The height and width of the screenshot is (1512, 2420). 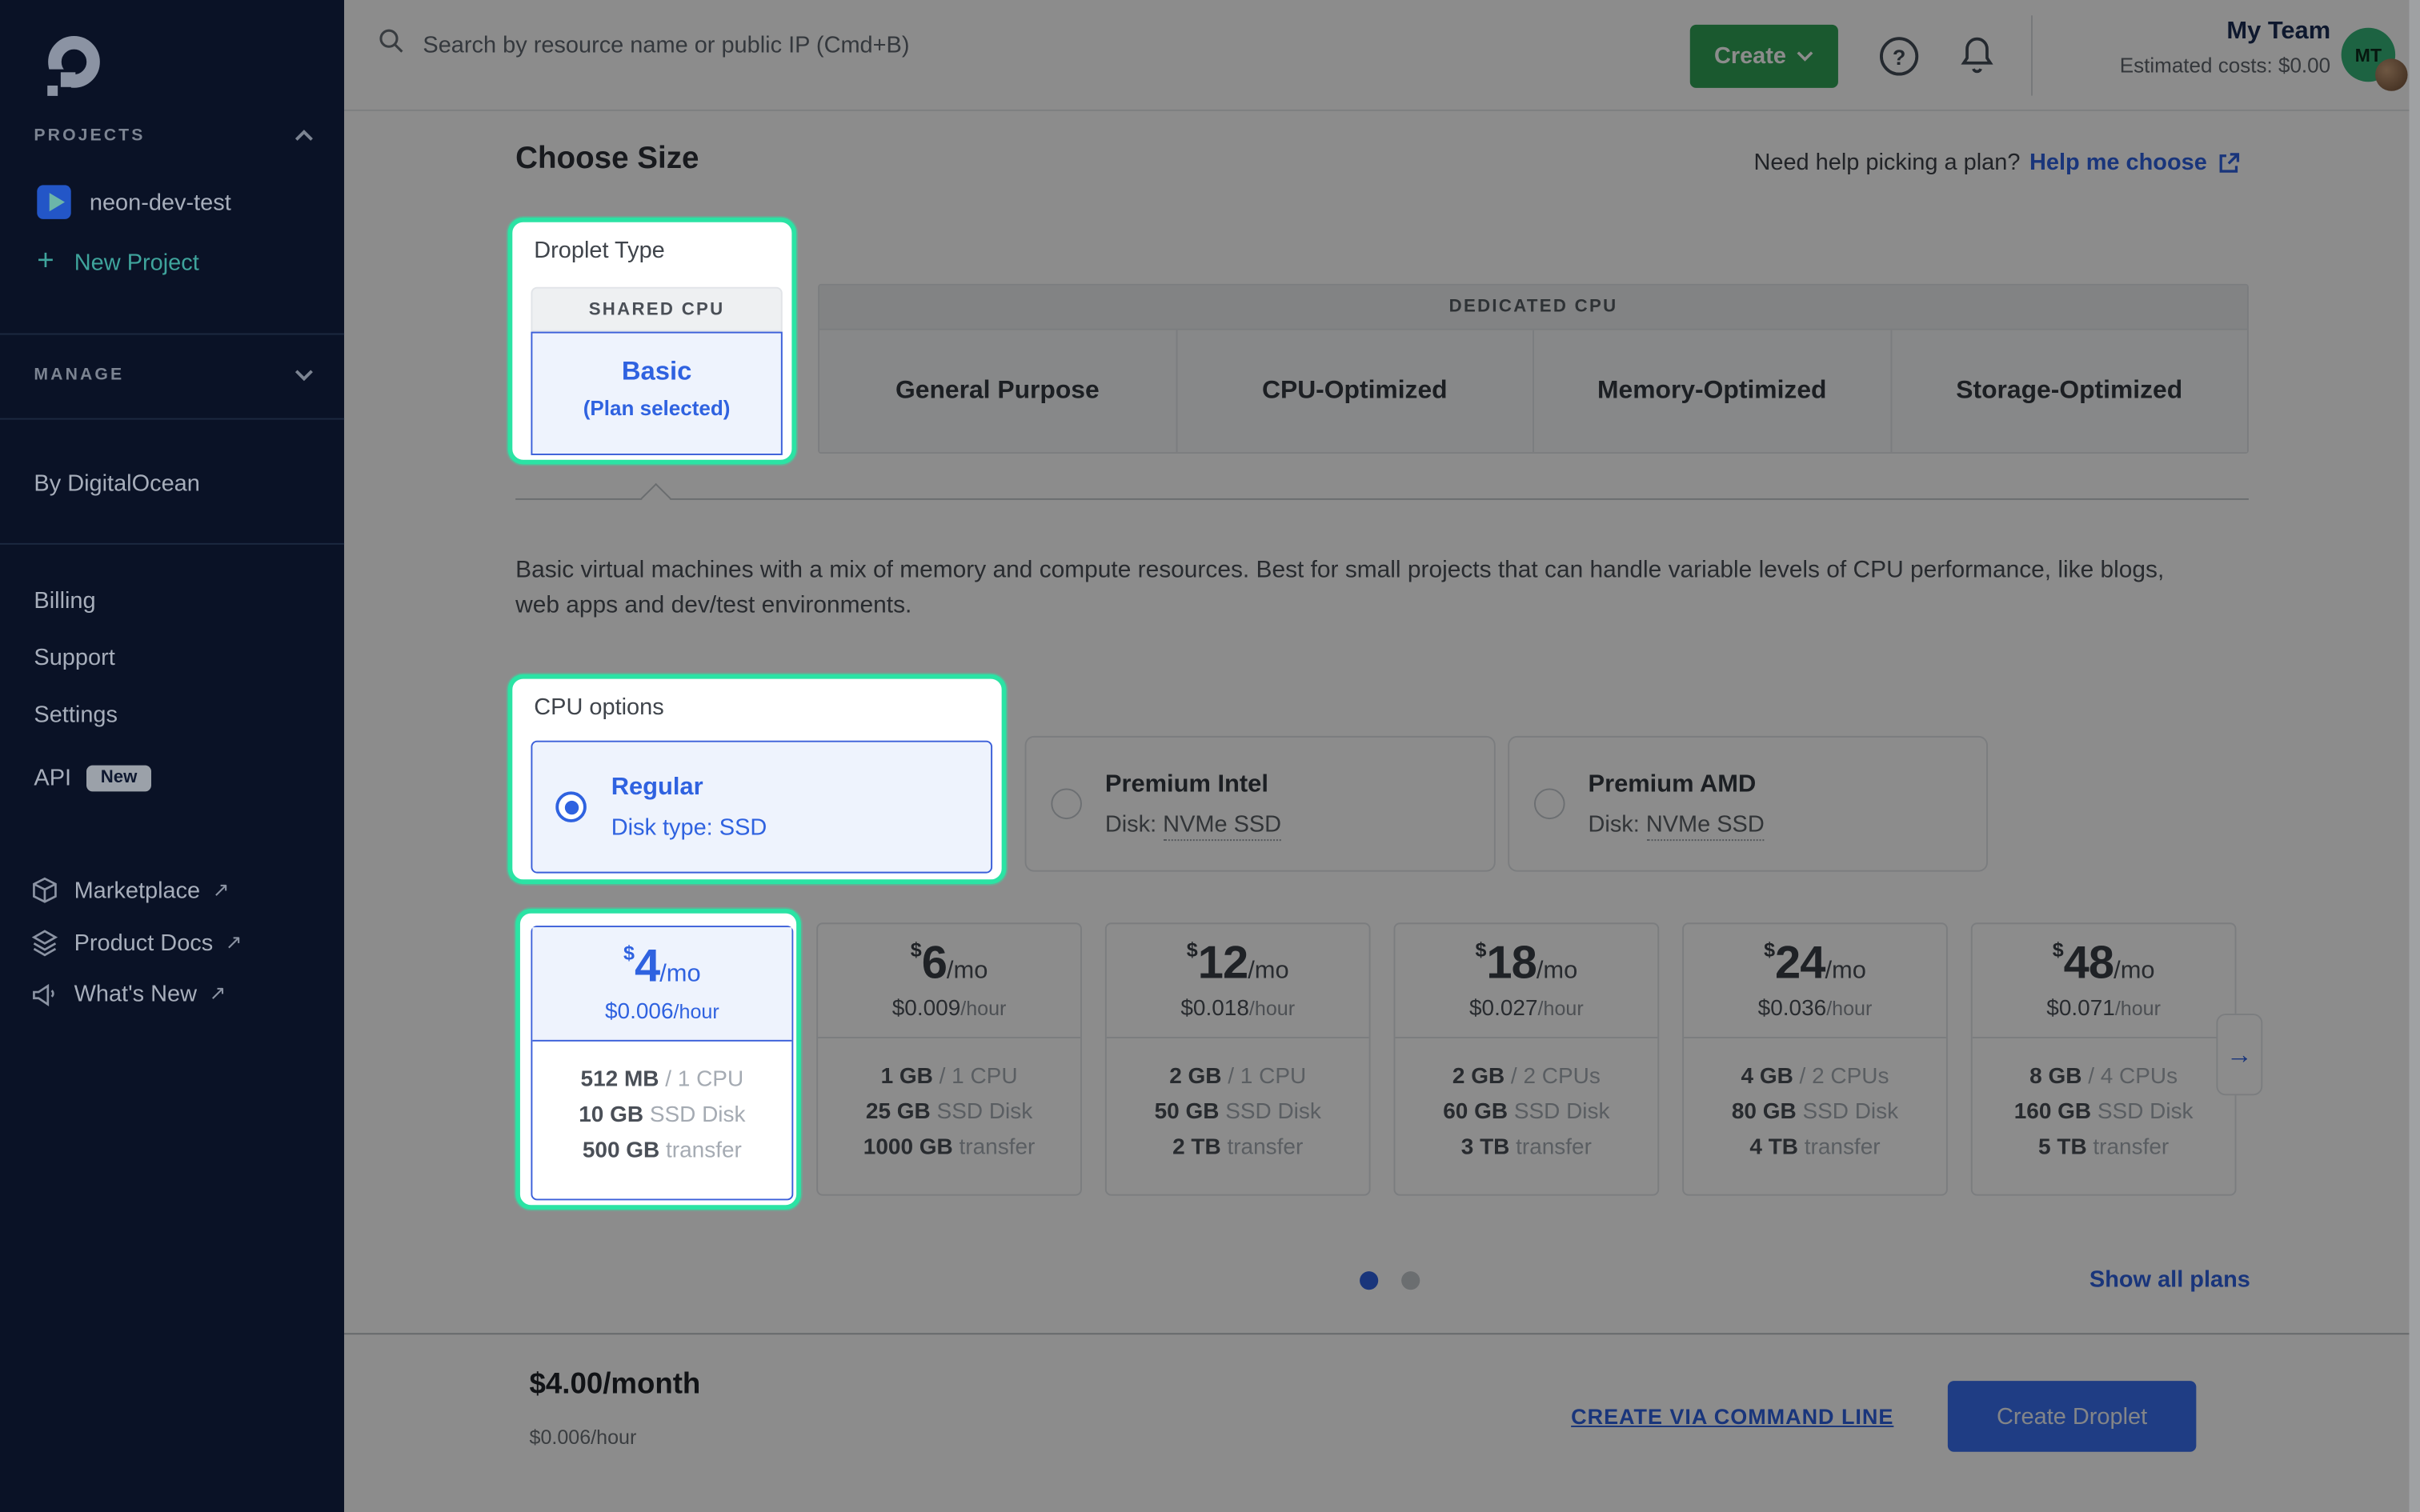 I want to click on tab-memory-optimized: Memory-Optimized, so click(x=1713, y=391).